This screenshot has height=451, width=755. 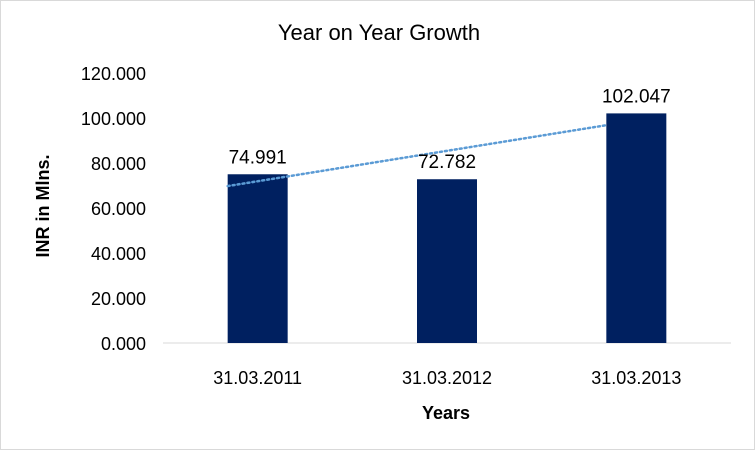 I want to click on data-label: 74.991, so click(x=258, y=157).